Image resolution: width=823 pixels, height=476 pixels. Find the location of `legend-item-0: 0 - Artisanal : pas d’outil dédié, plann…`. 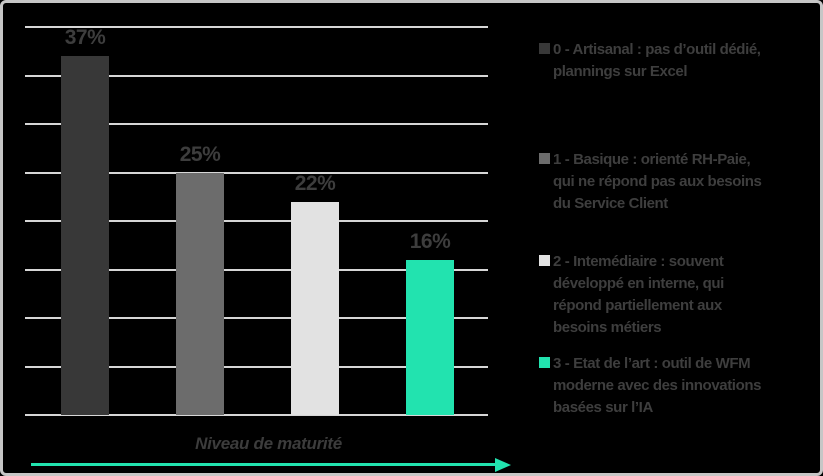

legend-item-0: 0 - Artisanal : pas d’outil dédié, plann… is located at coordinates (650, 61).